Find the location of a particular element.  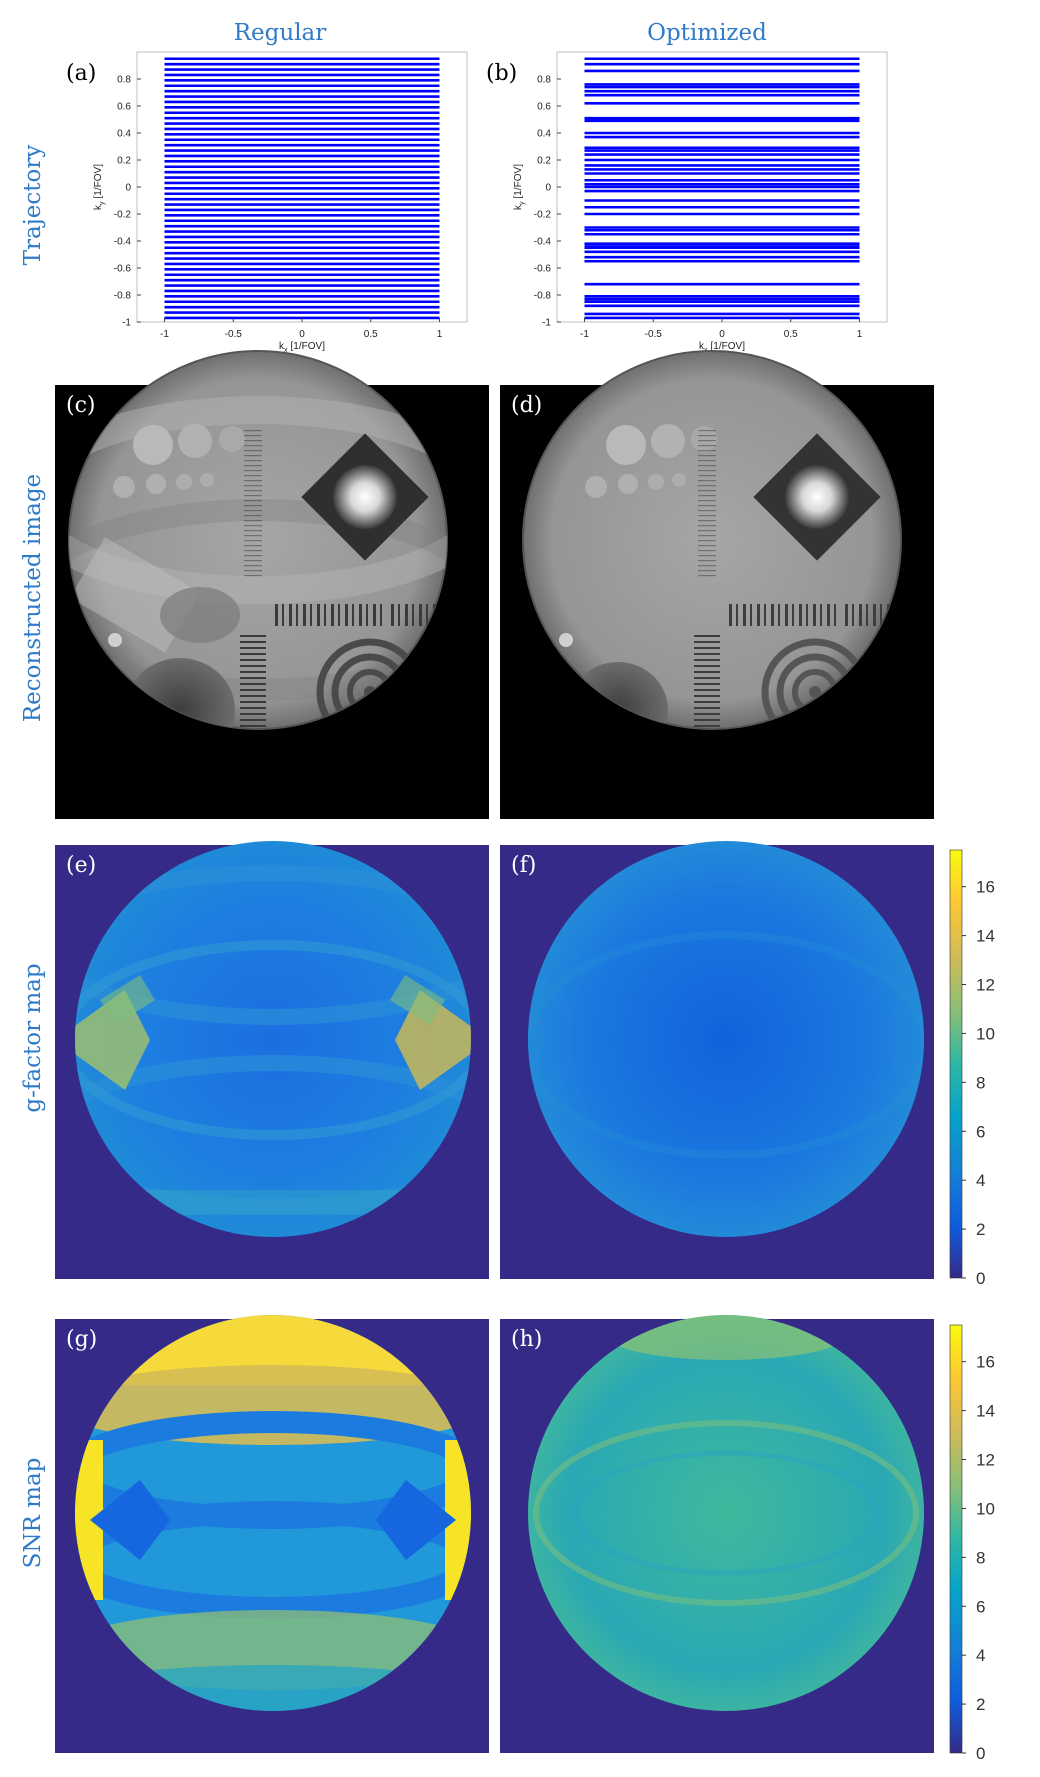

reconstructed-image-regular is located at coordinates (272, 584).